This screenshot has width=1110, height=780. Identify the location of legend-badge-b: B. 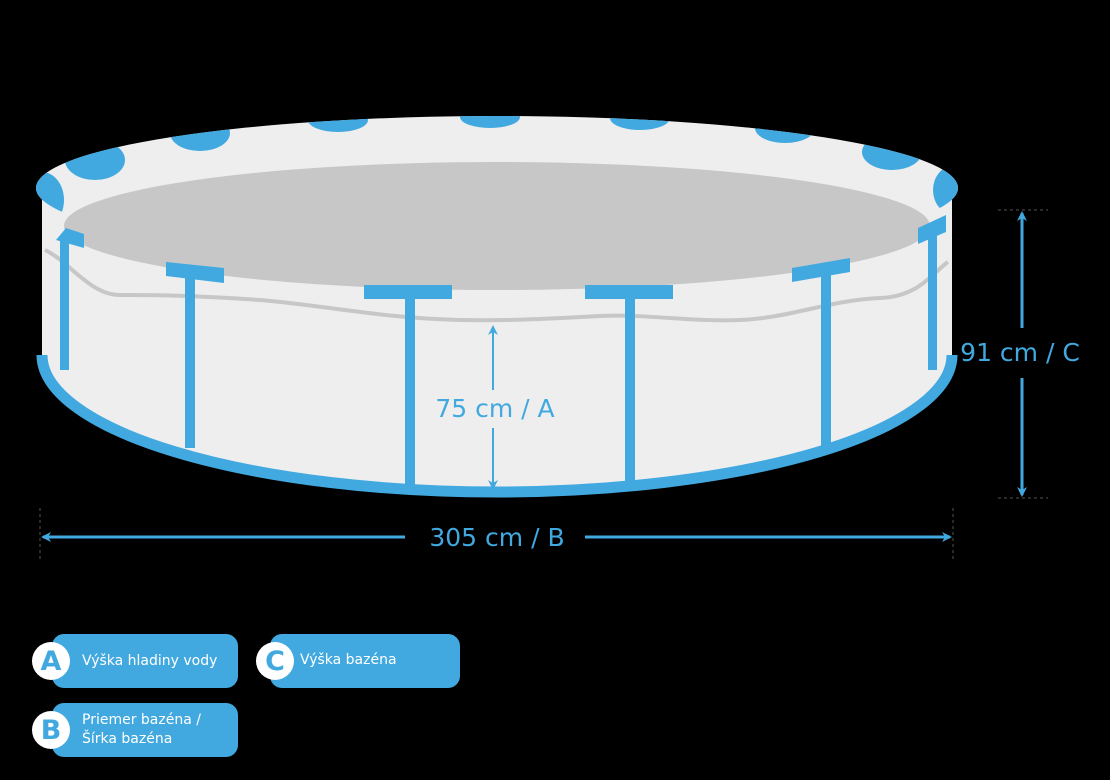
(51, 730).